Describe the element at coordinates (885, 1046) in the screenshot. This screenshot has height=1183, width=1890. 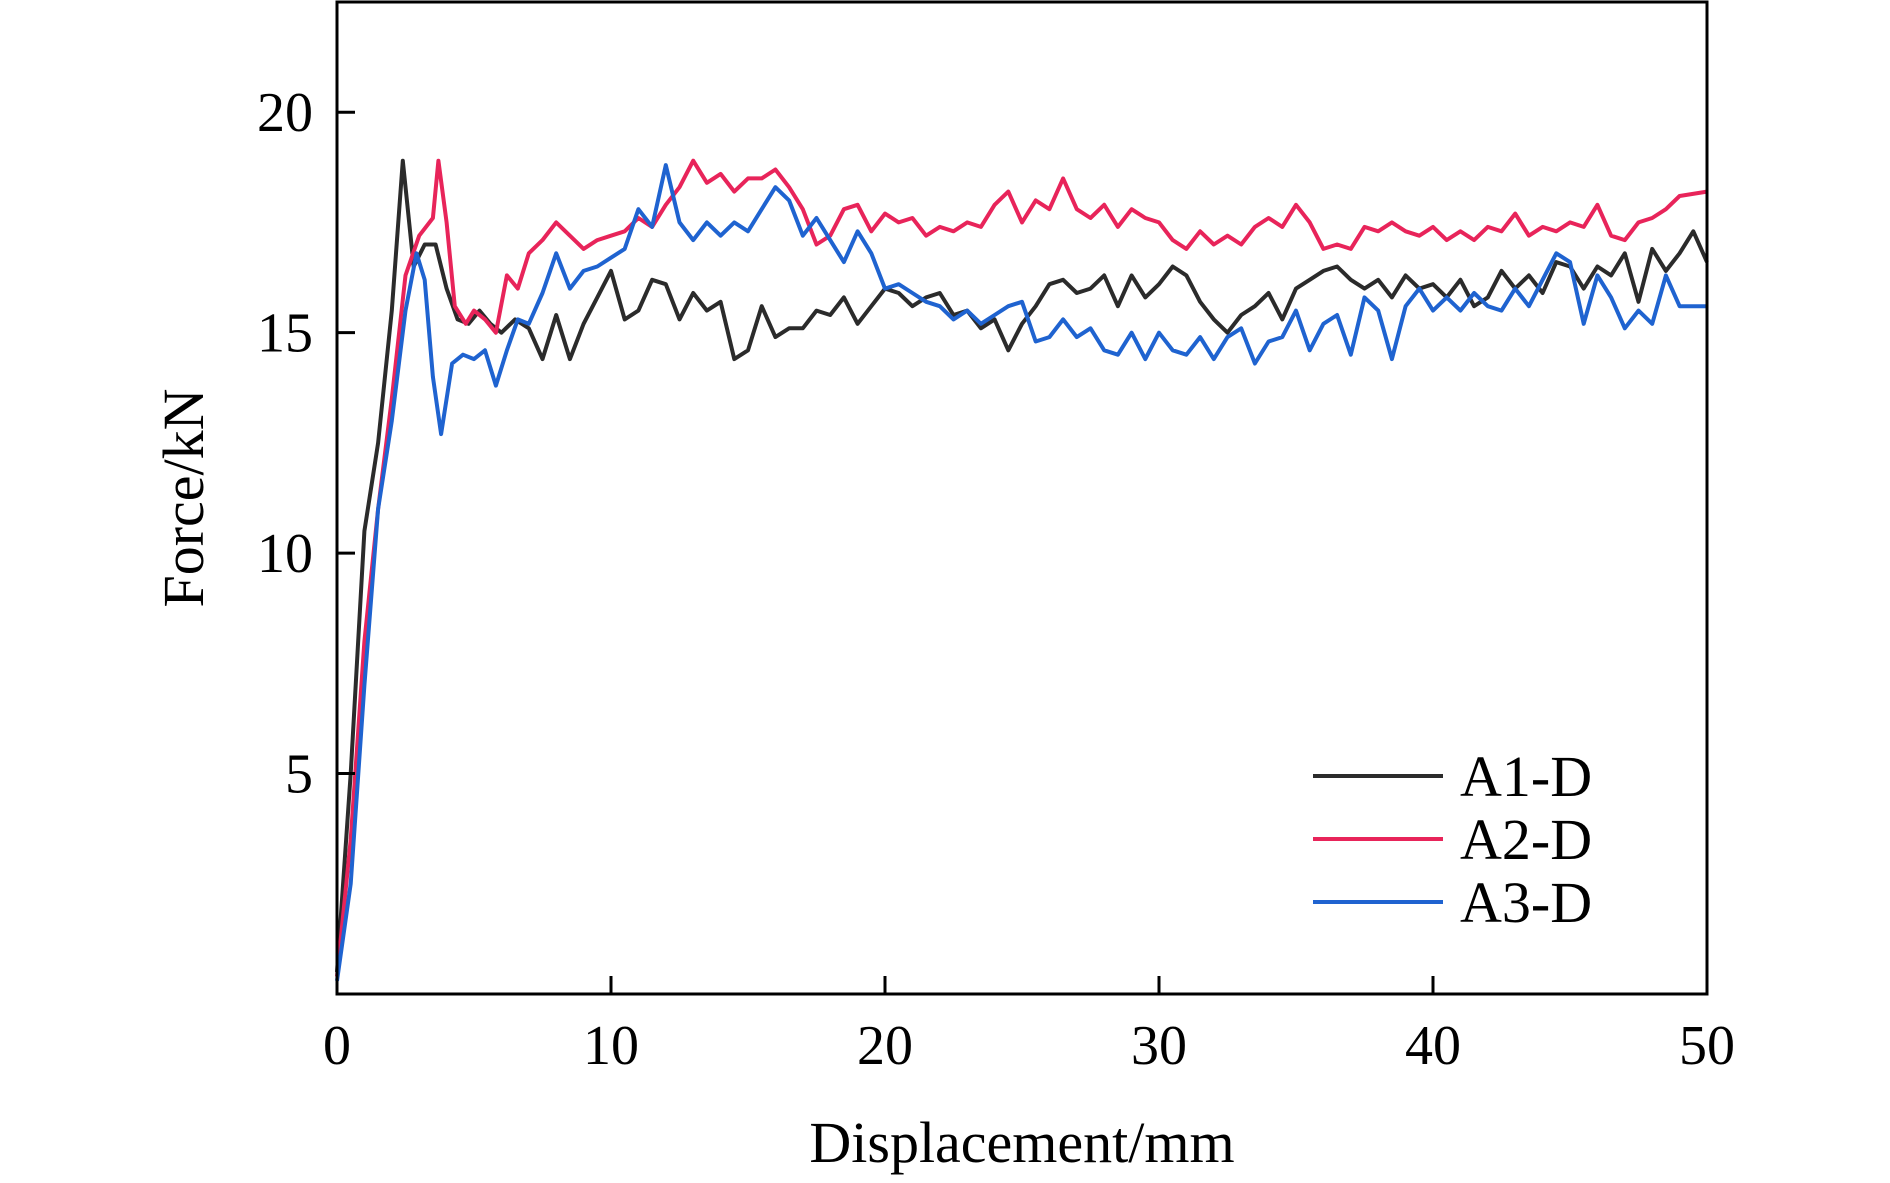
I see `x-tick-label: 20` at that location.